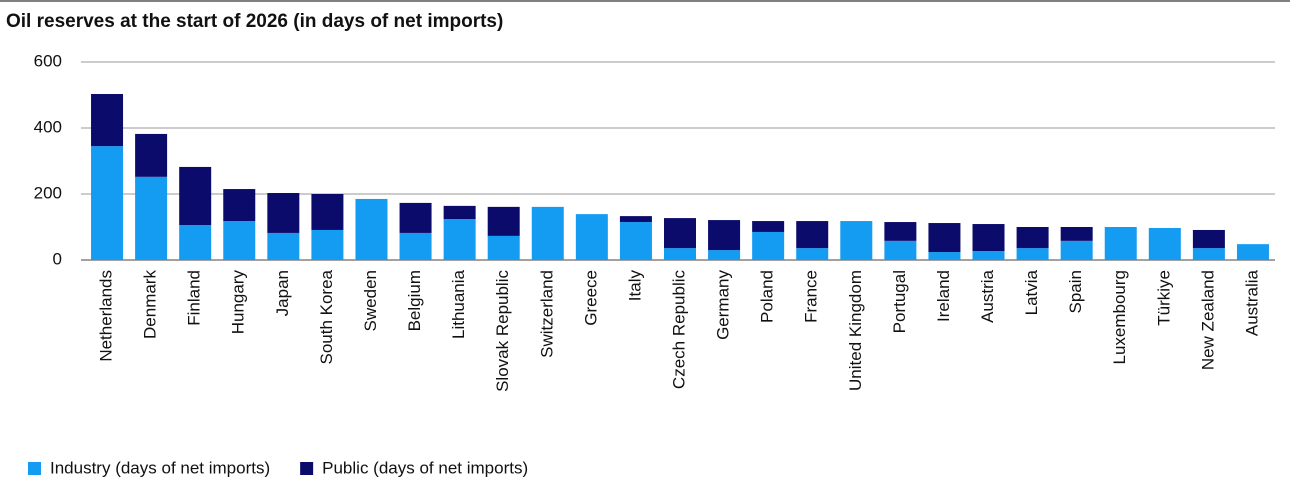  I want to click on y-tick-label: 200, so click(48, 192).